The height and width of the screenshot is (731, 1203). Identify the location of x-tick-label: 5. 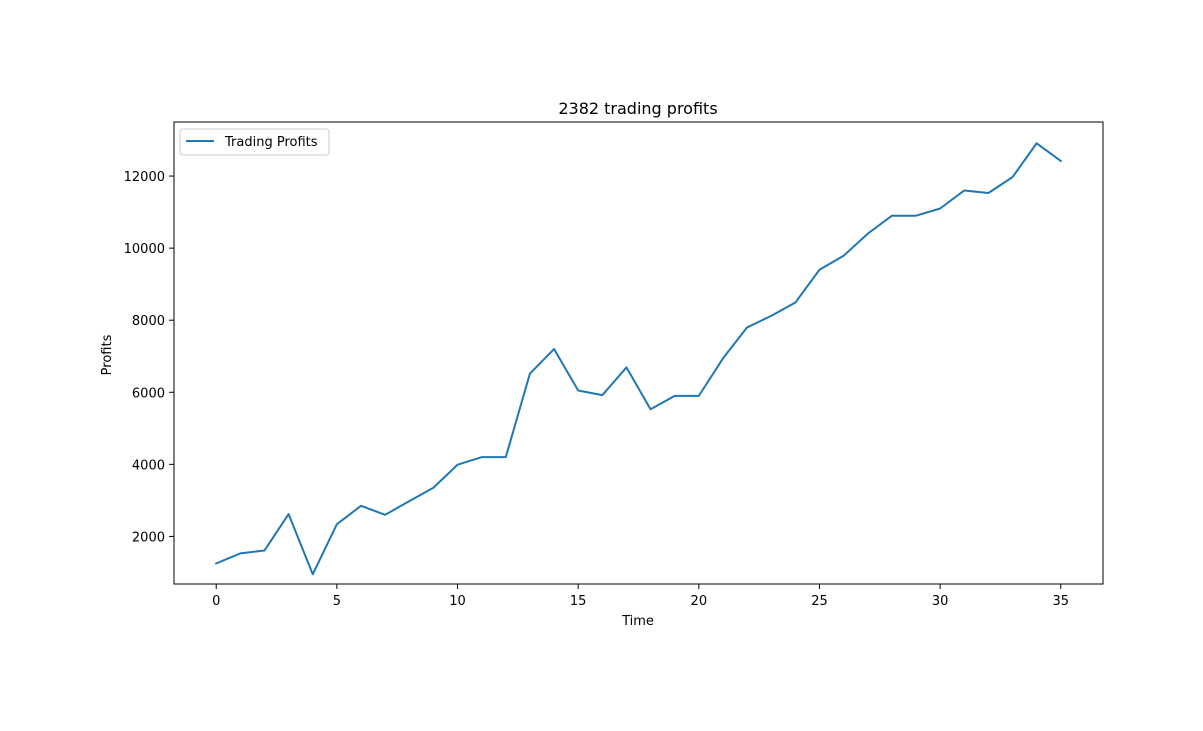
(337, 601).